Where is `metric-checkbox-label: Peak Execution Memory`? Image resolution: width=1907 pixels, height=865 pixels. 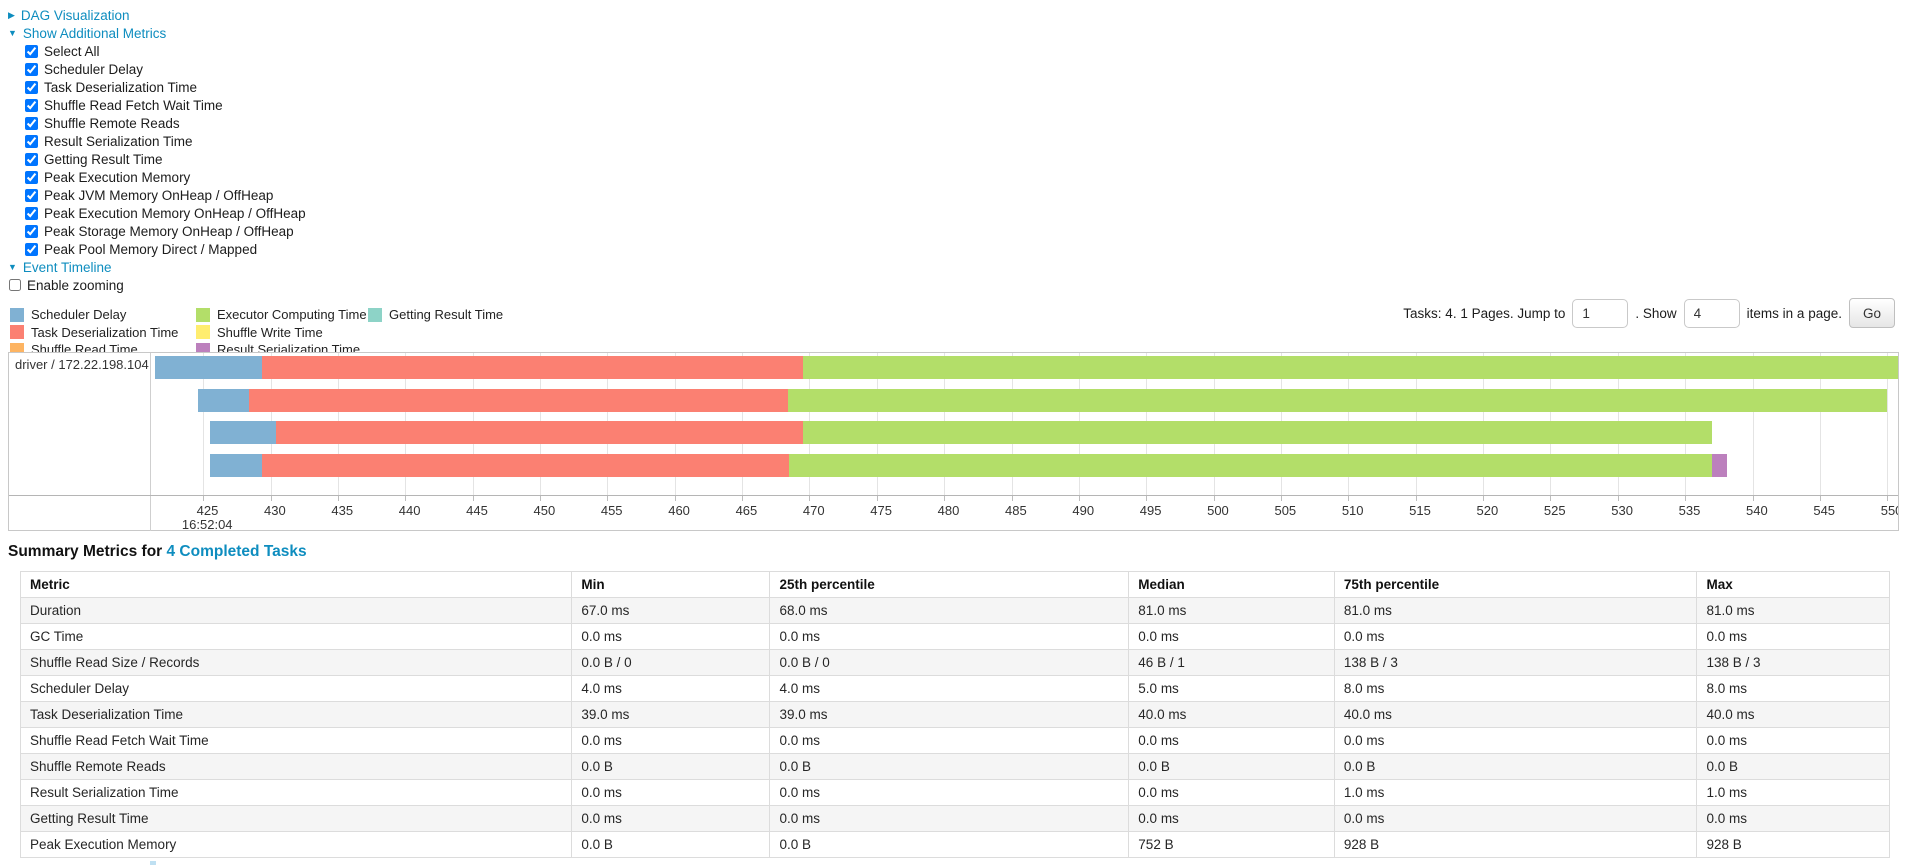
metric-checkbox-label: Peak Execution Memory is located at coordinates (117, 177).